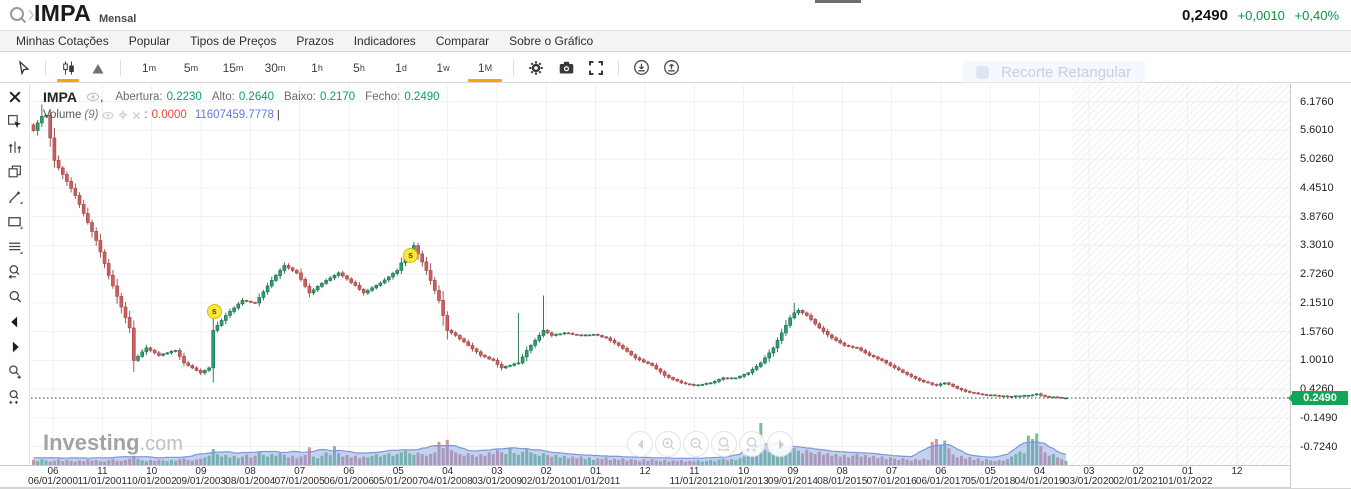 This screenshot has height=489, width=1351. Describe the element at coordinates (743, 476) in the screenshot. I see `time-tick-label: 10 10/01/2013` at that location.